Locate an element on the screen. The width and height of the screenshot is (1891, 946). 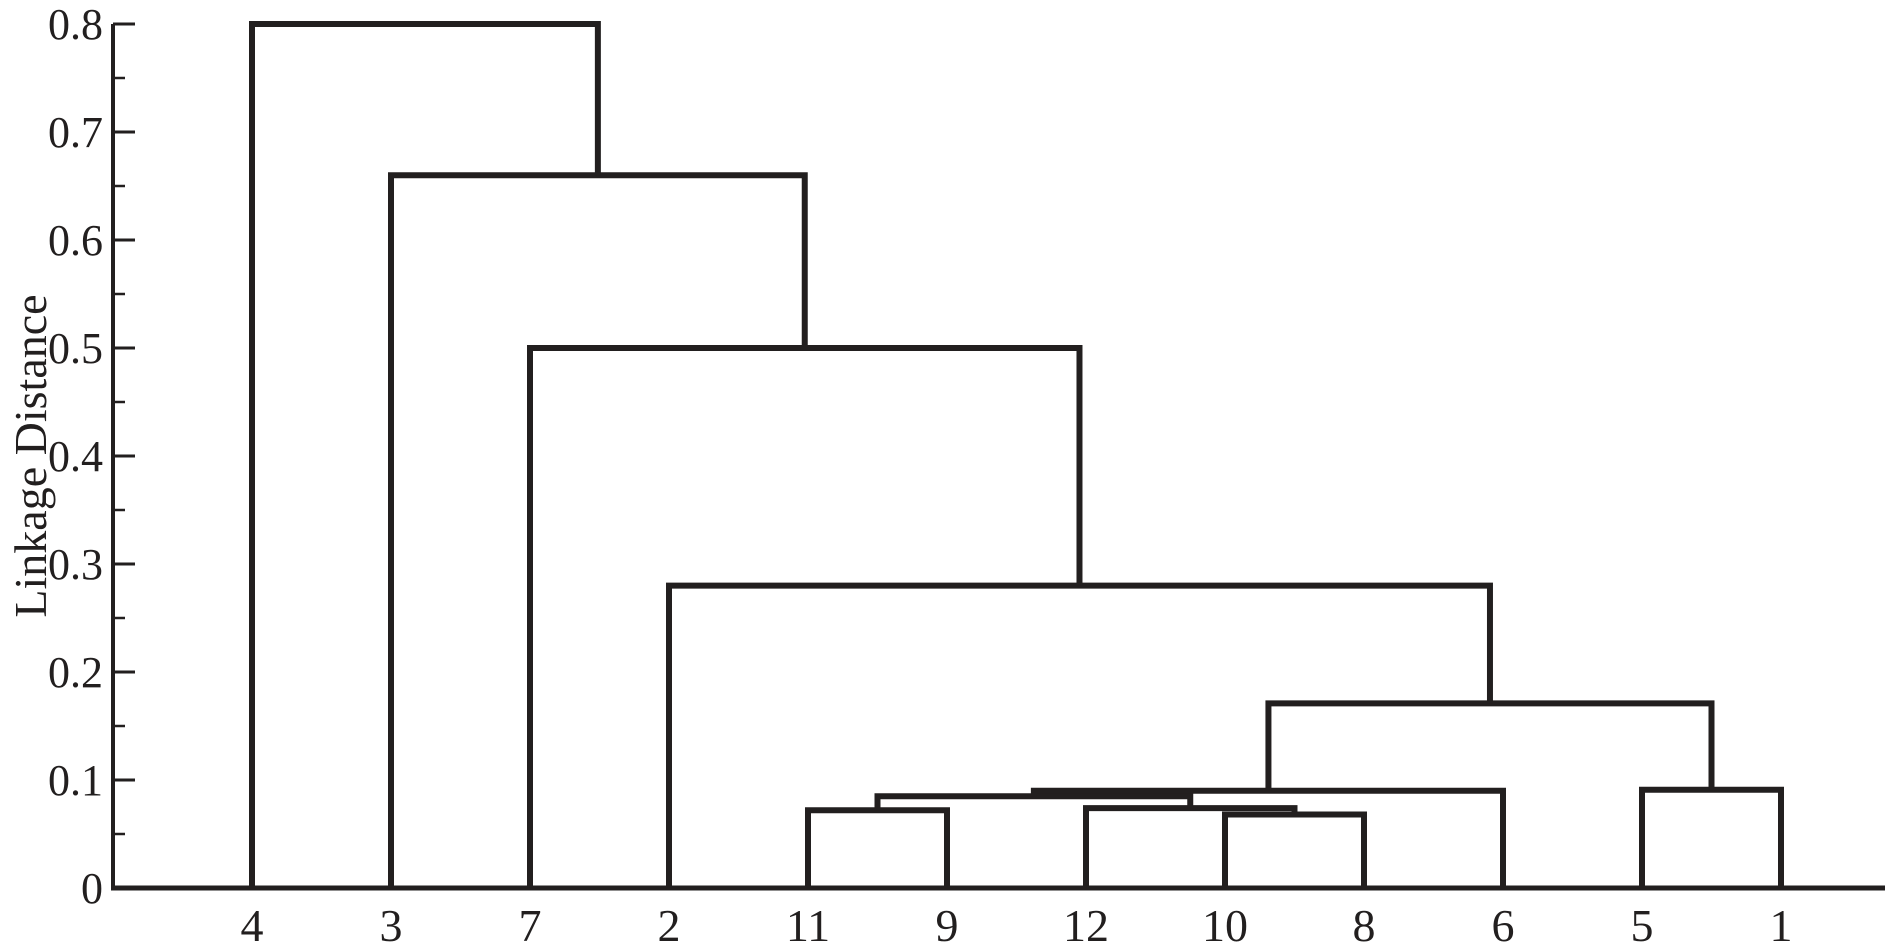
leaf-label: 4 is located at coordinates (252, 923).